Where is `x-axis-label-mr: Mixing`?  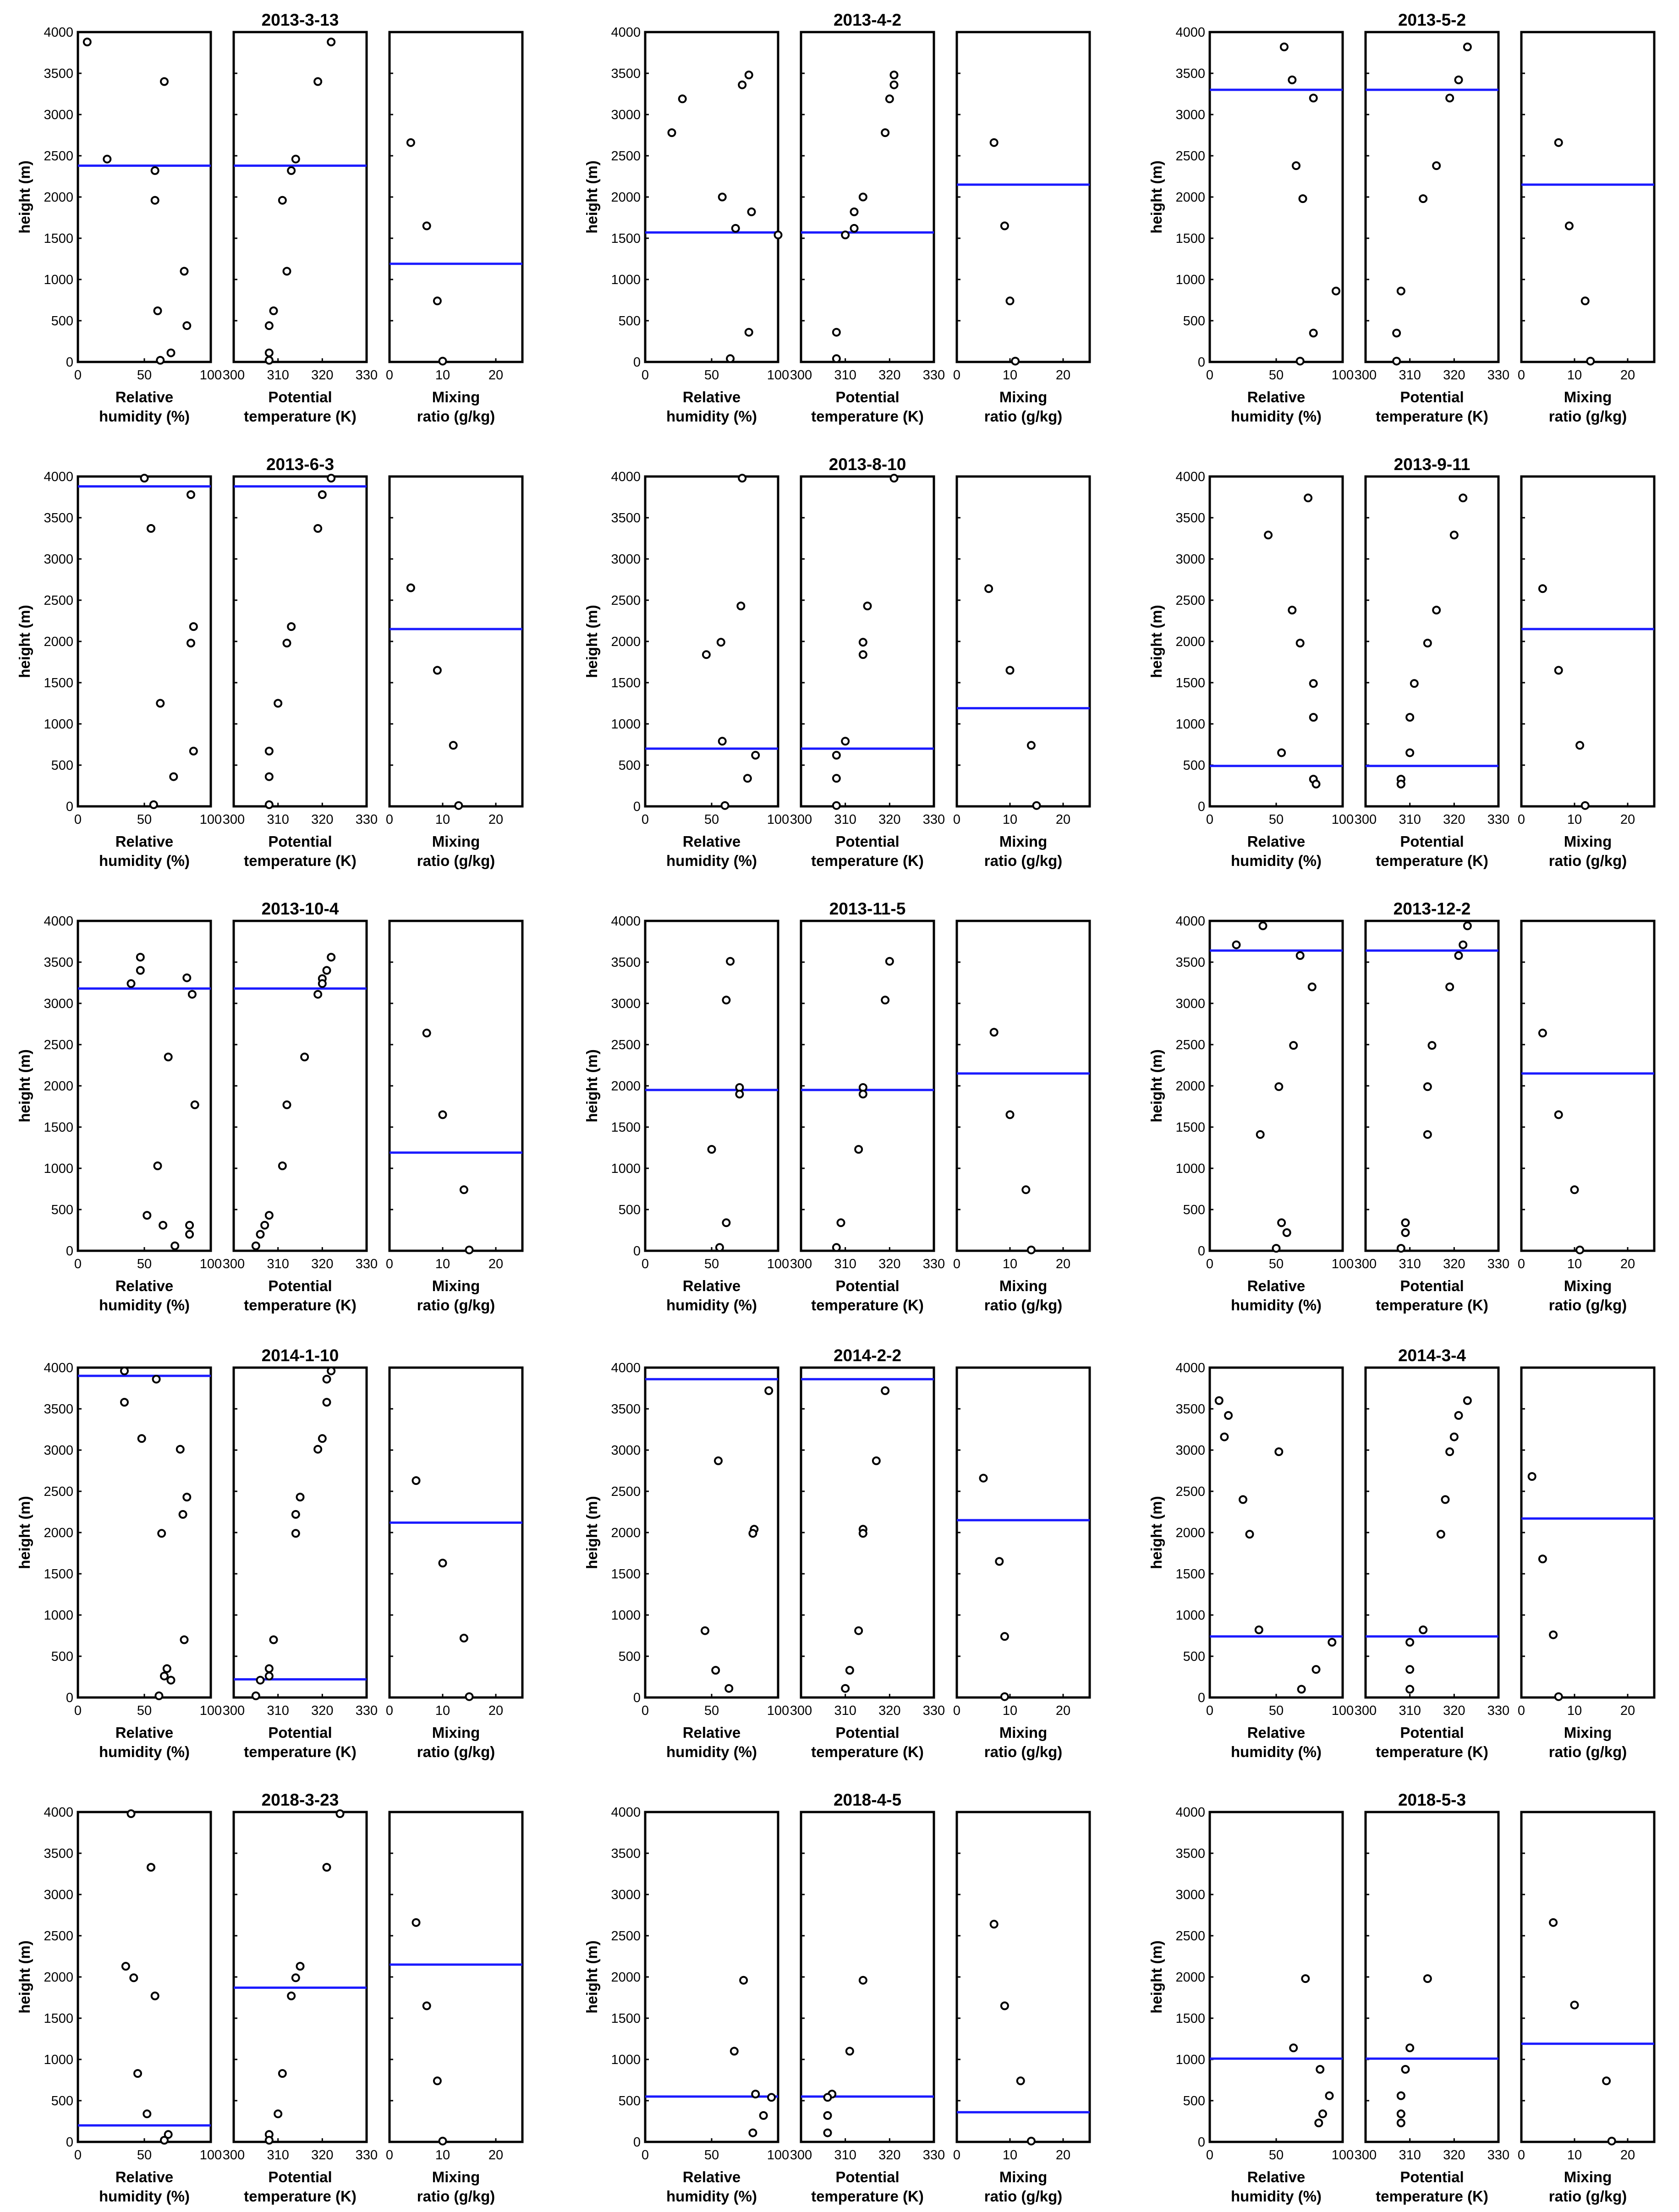
x-axis-label-mr: Mixing is located at coordinates (1024, 841).